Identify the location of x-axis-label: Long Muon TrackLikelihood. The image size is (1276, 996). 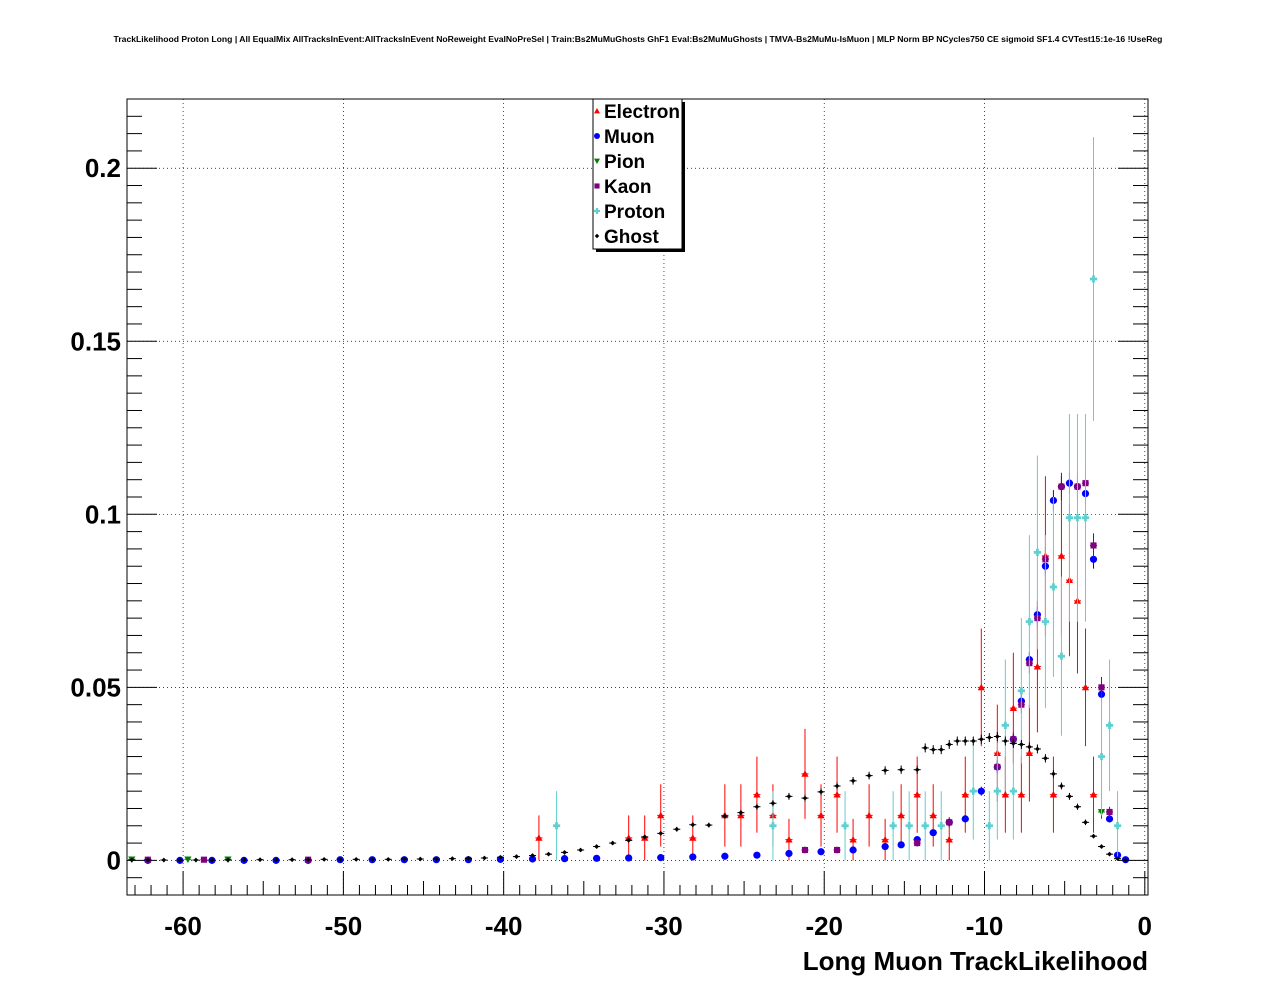
(975, 961).